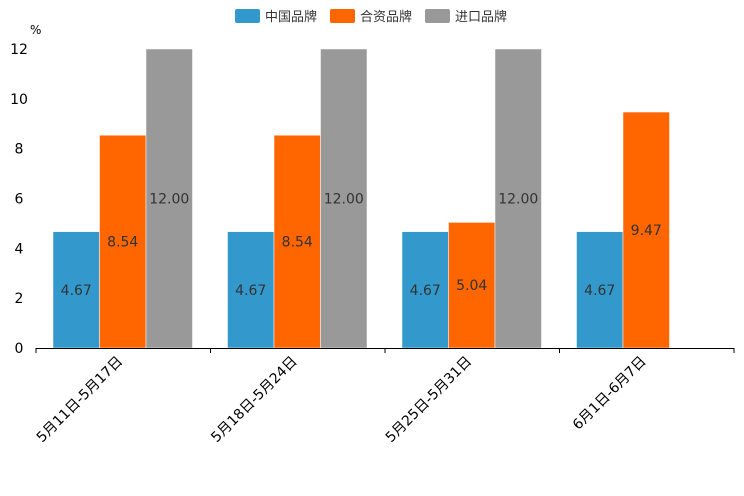  What do you see at coordinates (610, 394) in the screenshot?
I see `x-tick-label: 6月1日-6月7日` at bounding box center [610, 394].